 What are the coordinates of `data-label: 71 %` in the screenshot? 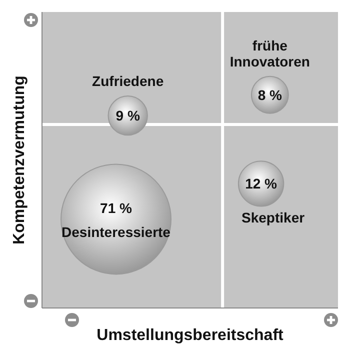 It's located at (116, 208).